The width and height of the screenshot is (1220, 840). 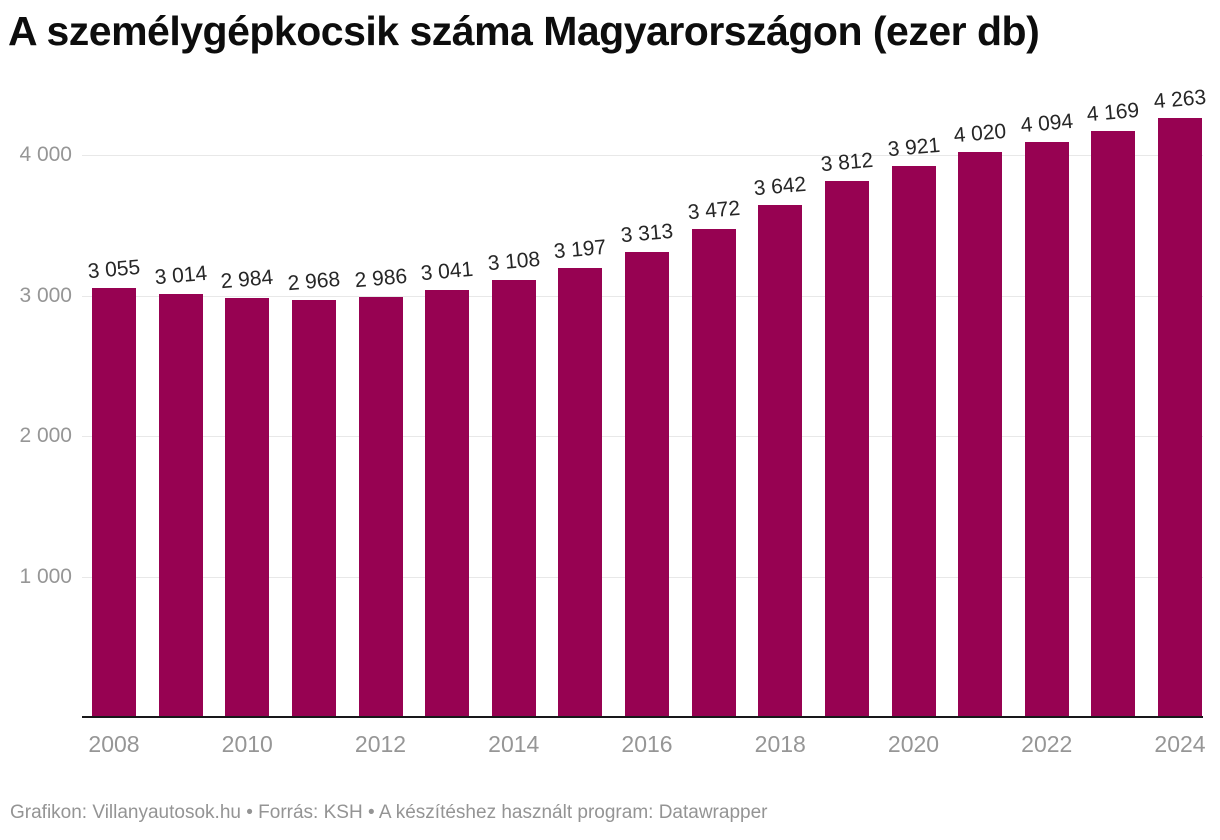 What do you see at coordinates (913, 744) in the screenshot?
I see `x-tick-label-2020: 2020` at bounding box center [913, 744].